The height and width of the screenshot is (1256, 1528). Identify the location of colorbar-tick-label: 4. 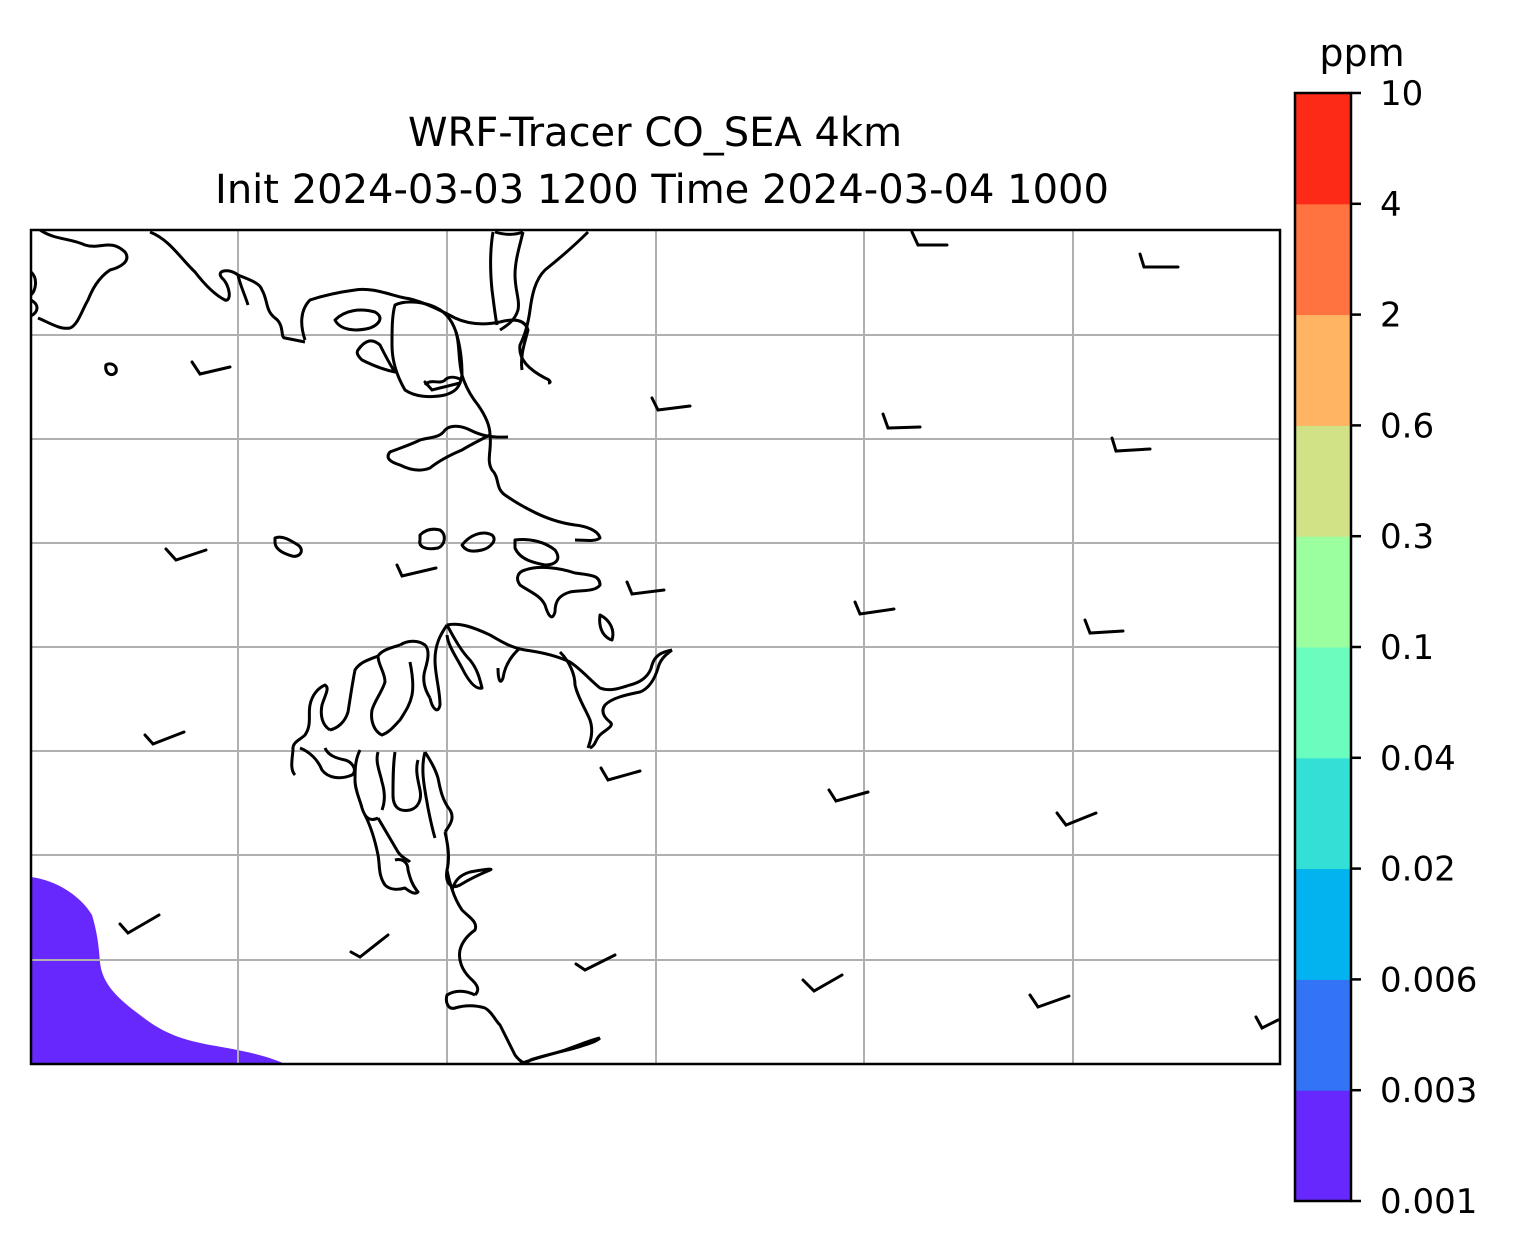
(1391, 205).